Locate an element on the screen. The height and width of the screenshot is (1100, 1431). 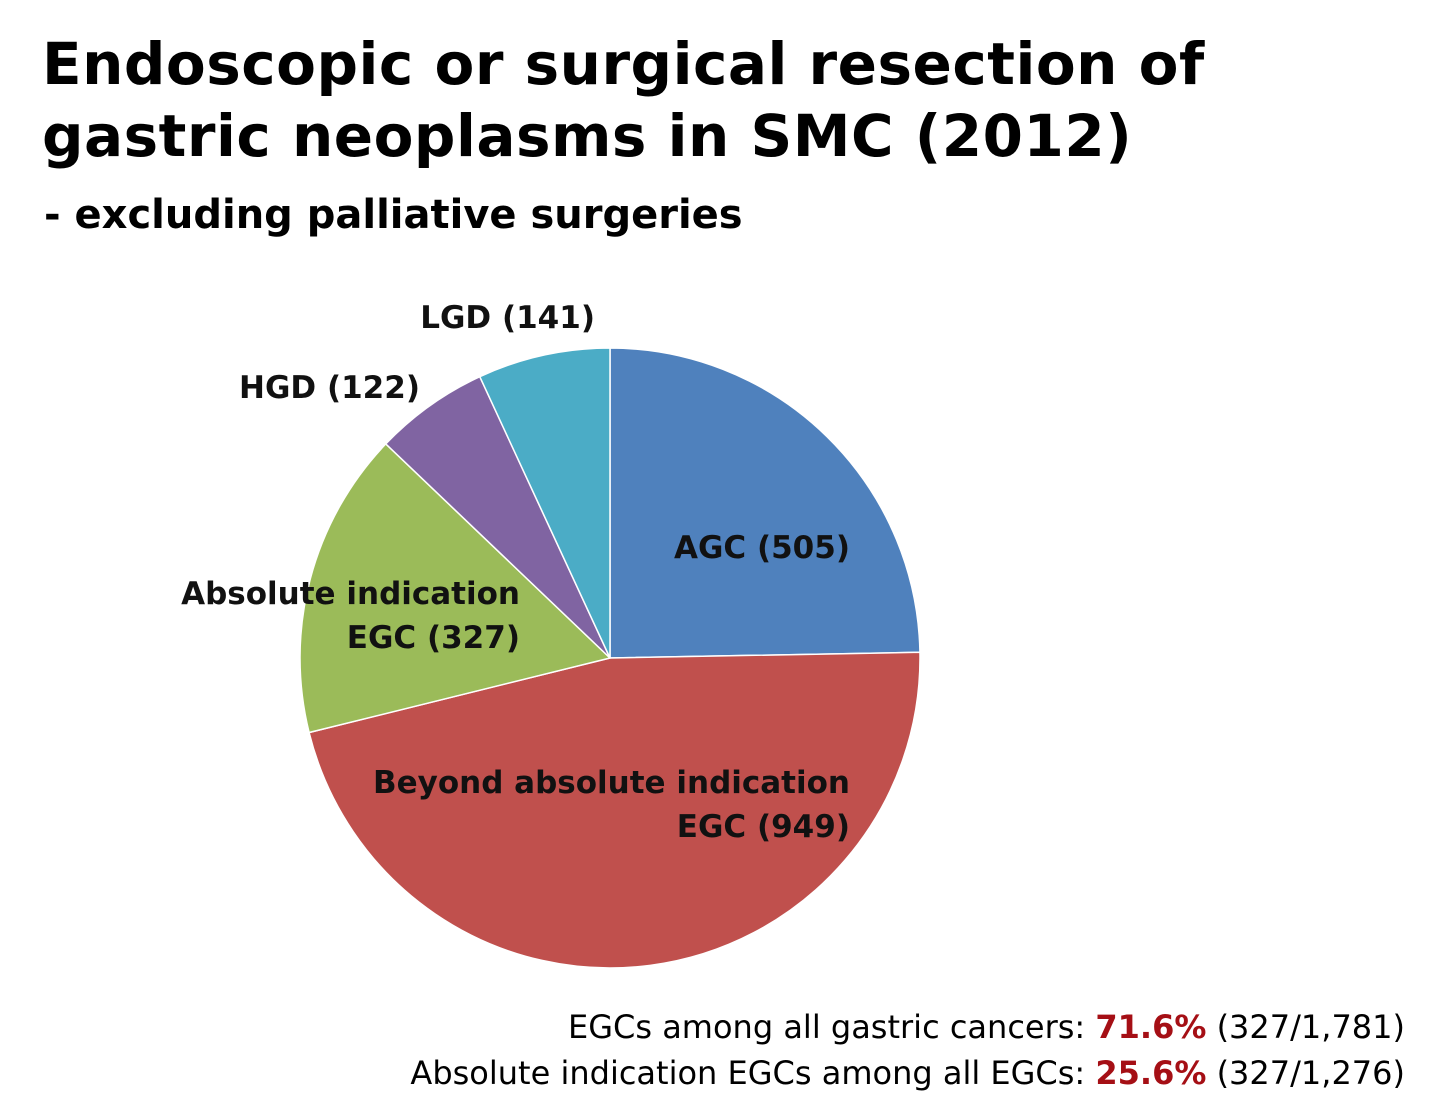
slice-label-1: Beyond absolute indication EGC (949) is located at coordinates (611, 805).